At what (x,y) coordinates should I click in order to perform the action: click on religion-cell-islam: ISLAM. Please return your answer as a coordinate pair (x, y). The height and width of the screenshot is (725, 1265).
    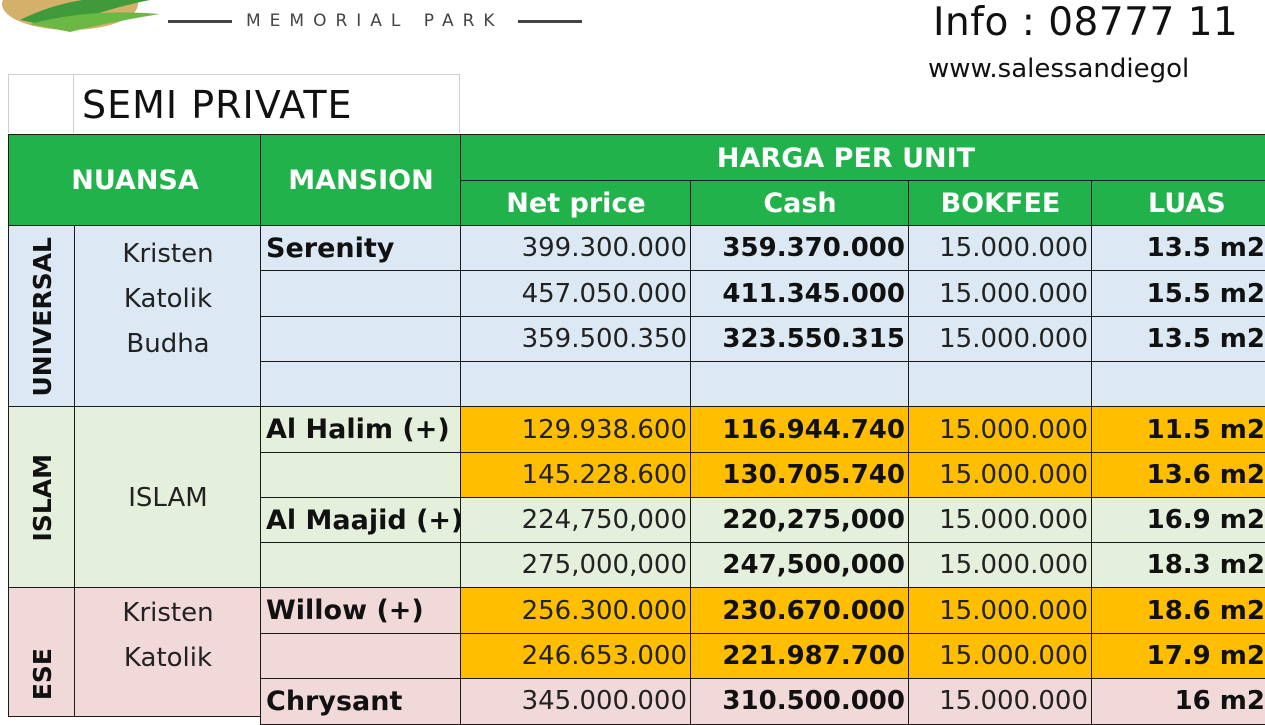
    Looking at the image, I should click on (168, 497).